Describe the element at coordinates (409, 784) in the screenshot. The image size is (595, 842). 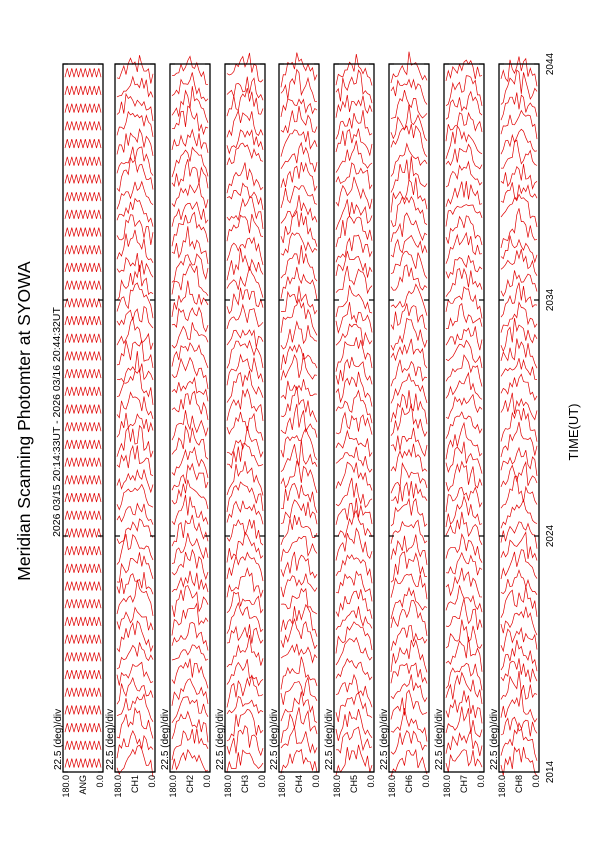
I see `channel-label: CH6` at that location.